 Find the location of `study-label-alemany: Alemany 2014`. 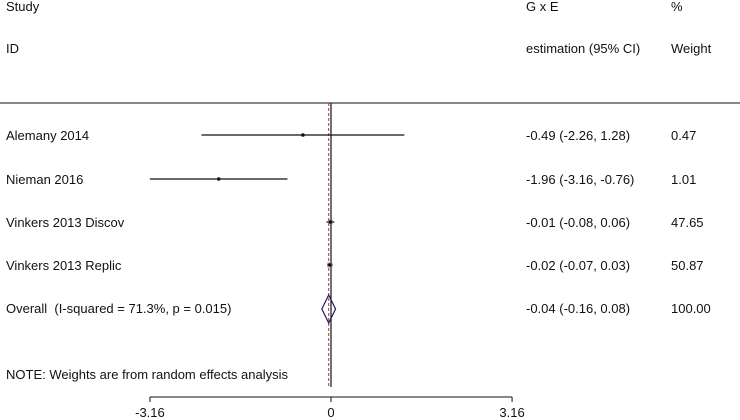

study-label-alemany: Alemany 2014 is located at coordinates (48, 135).